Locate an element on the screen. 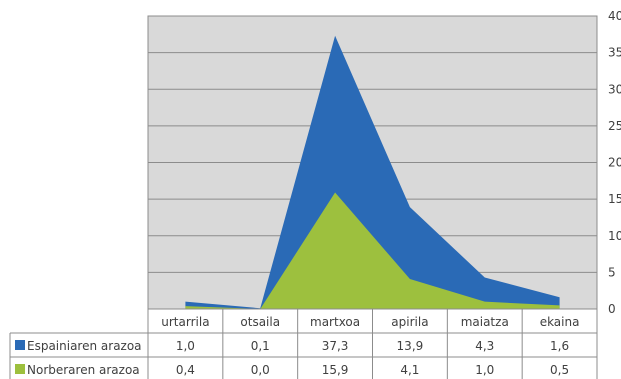 Image resolution: width=621 pixels, height=379 pixels. data-label: 1,6 is located at coordinates (559, 346).